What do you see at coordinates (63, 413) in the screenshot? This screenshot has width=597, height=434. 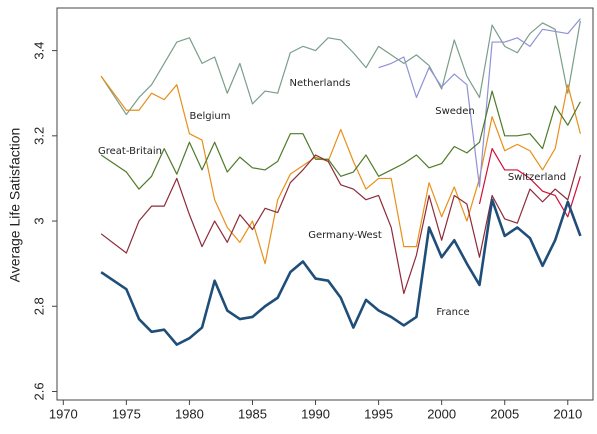 I see `x-tick-label: 1970` at bounding box center [63, 413].